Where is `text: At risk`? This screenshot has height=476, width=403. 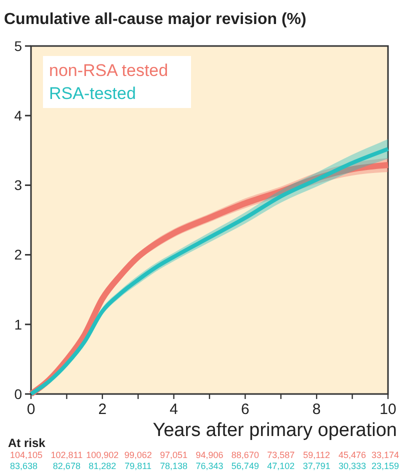 text: At risk is located at coordinates (27, 443).